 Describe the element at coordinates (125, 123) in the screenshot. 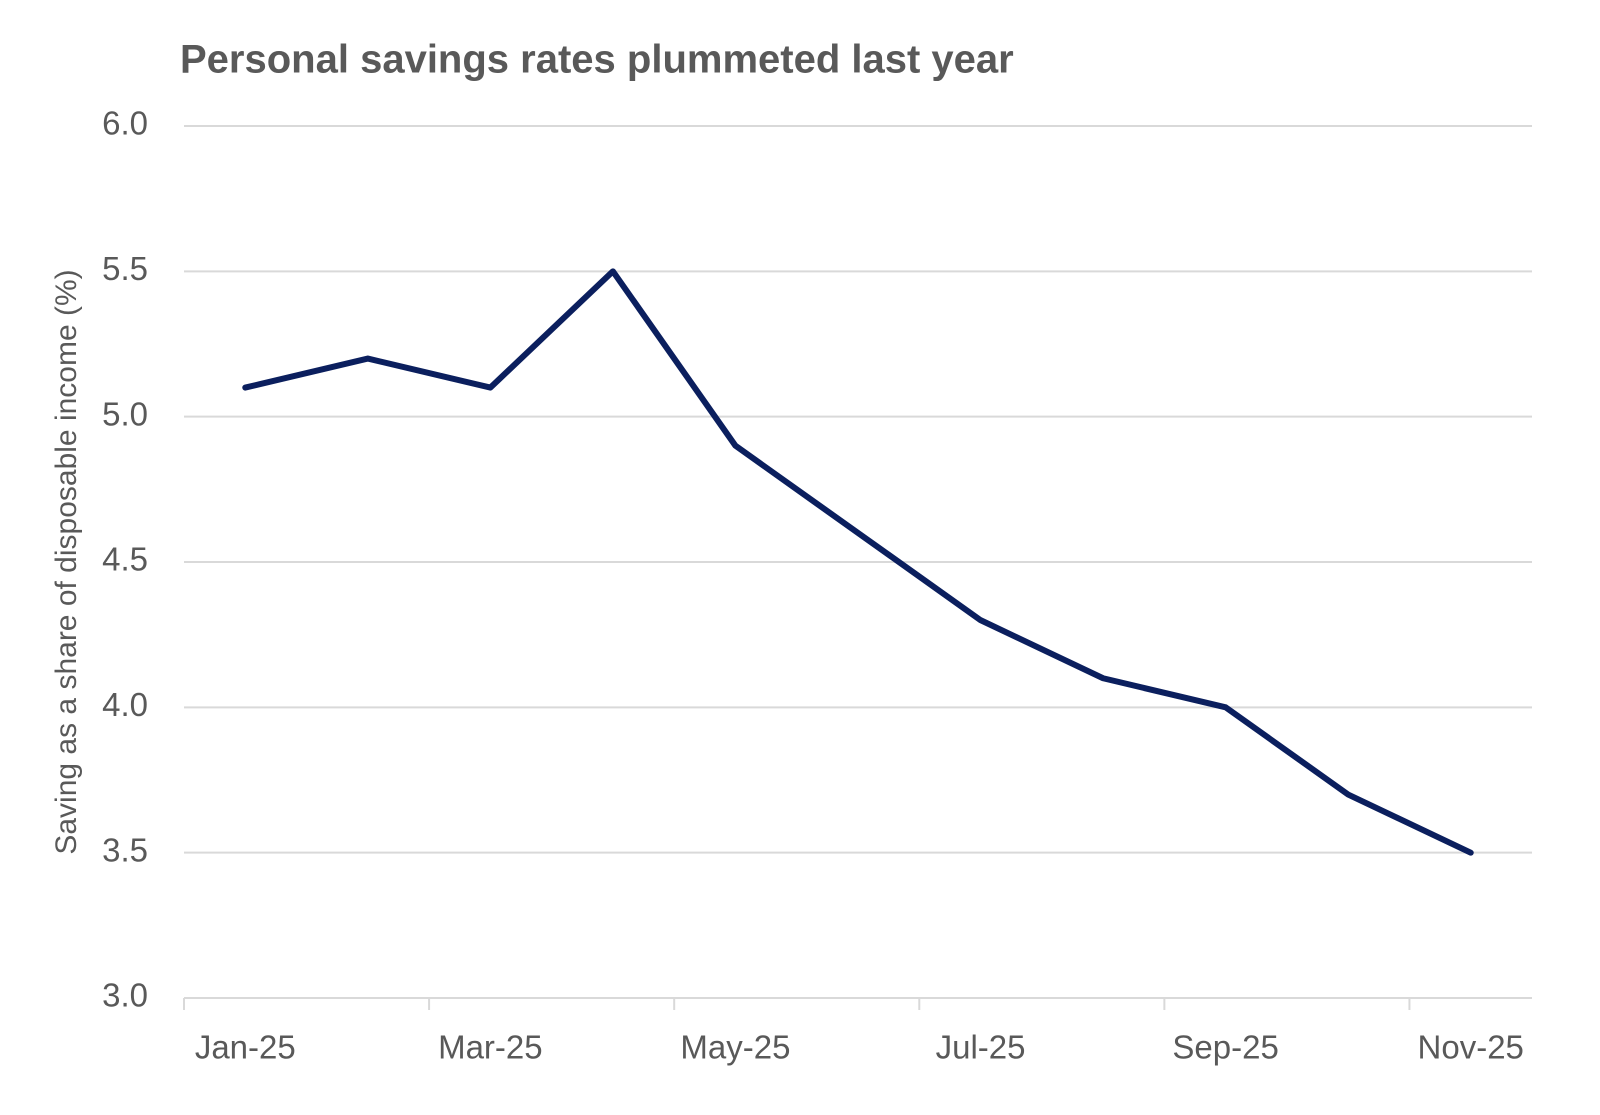

I see `y-tick-label: 6.0` at that location.